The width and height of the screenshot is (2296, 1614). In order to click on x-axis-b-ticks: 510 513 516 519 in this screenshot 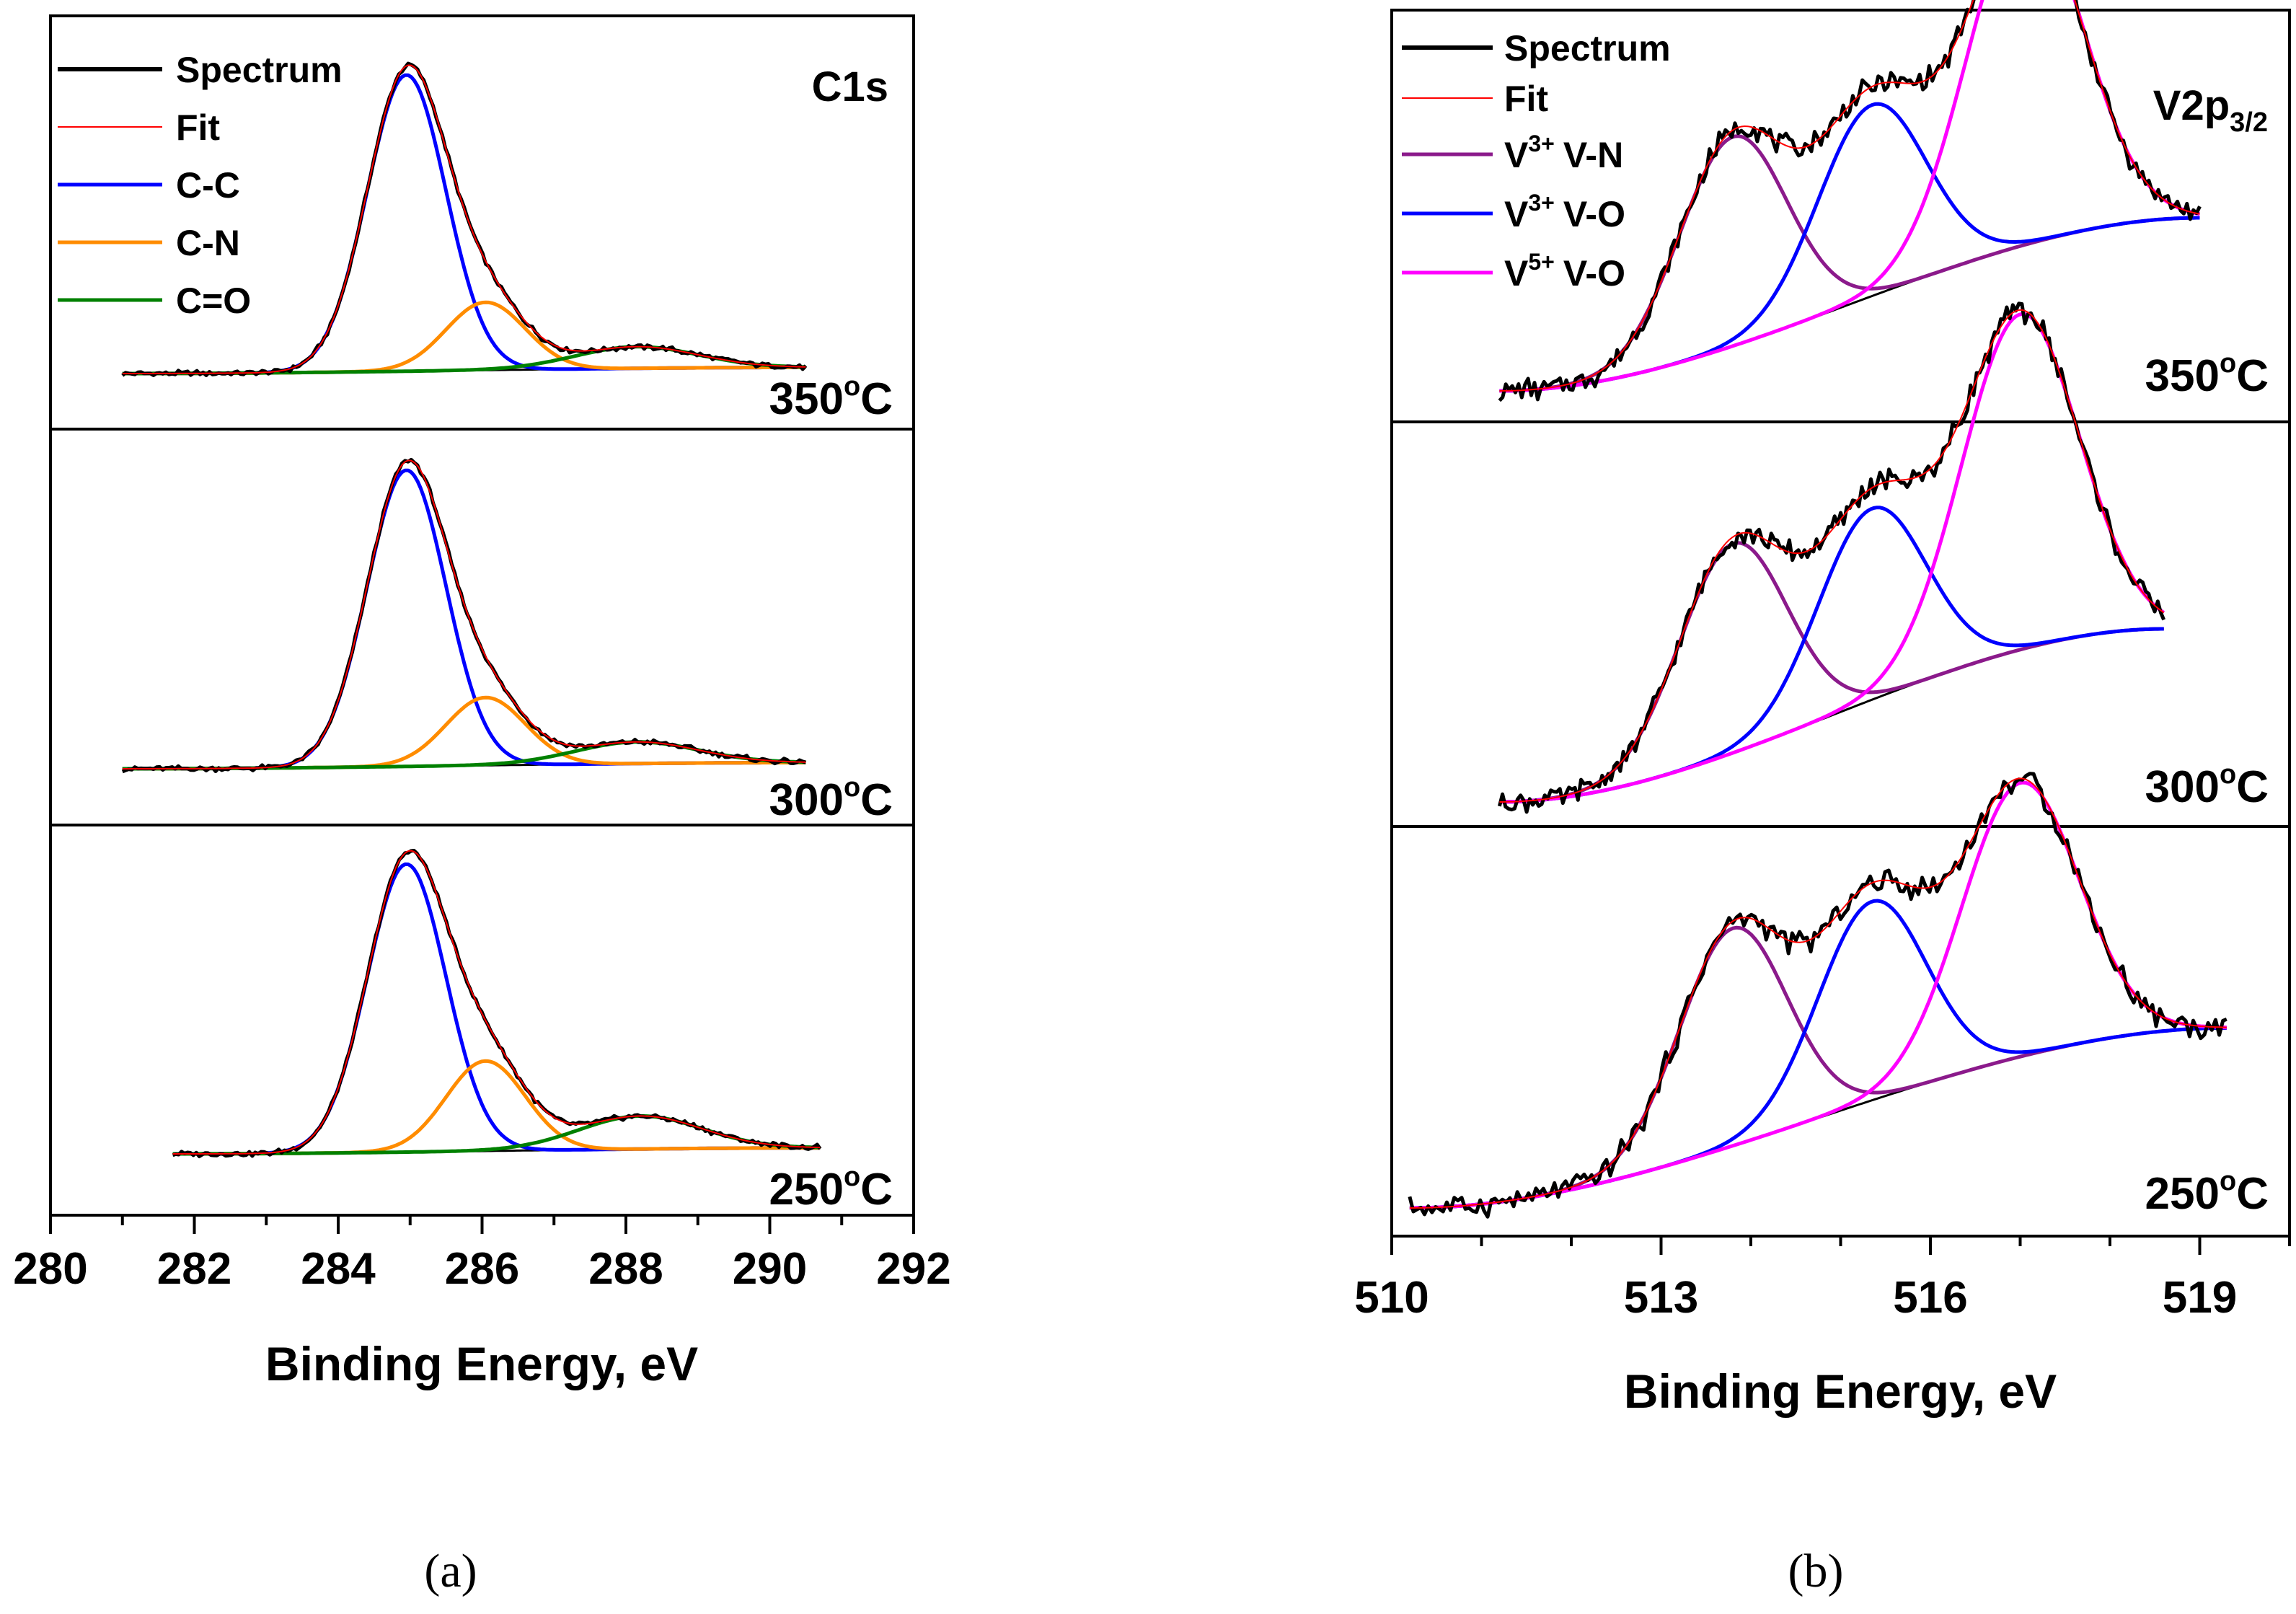, I will do `click(1822, 1279)`.